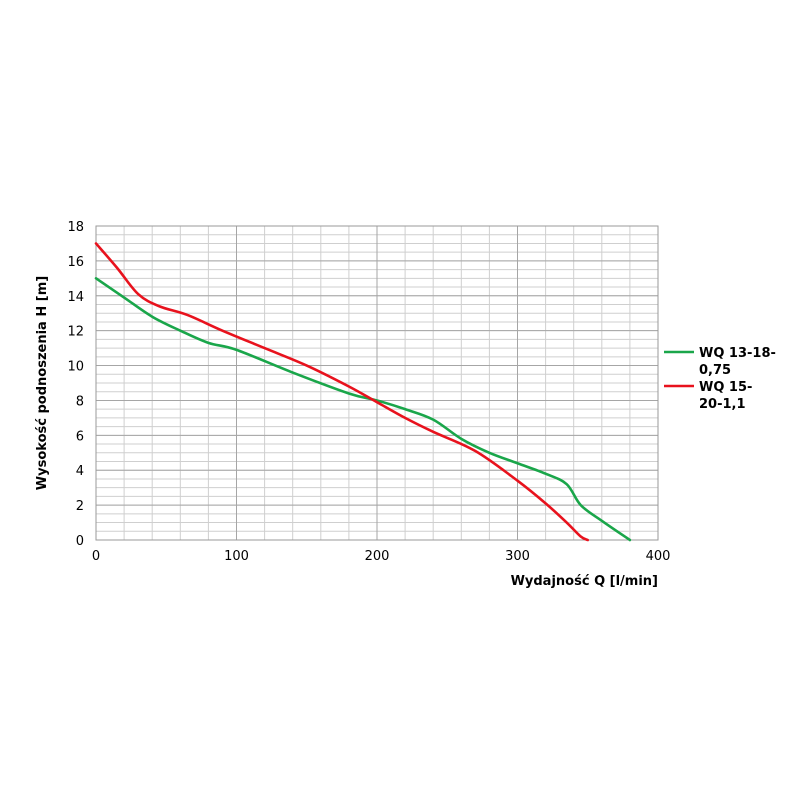  Describe the element at coordinates (722, 404) in the screenshot. I see `legend-label-line: 20-1,1` at that location.